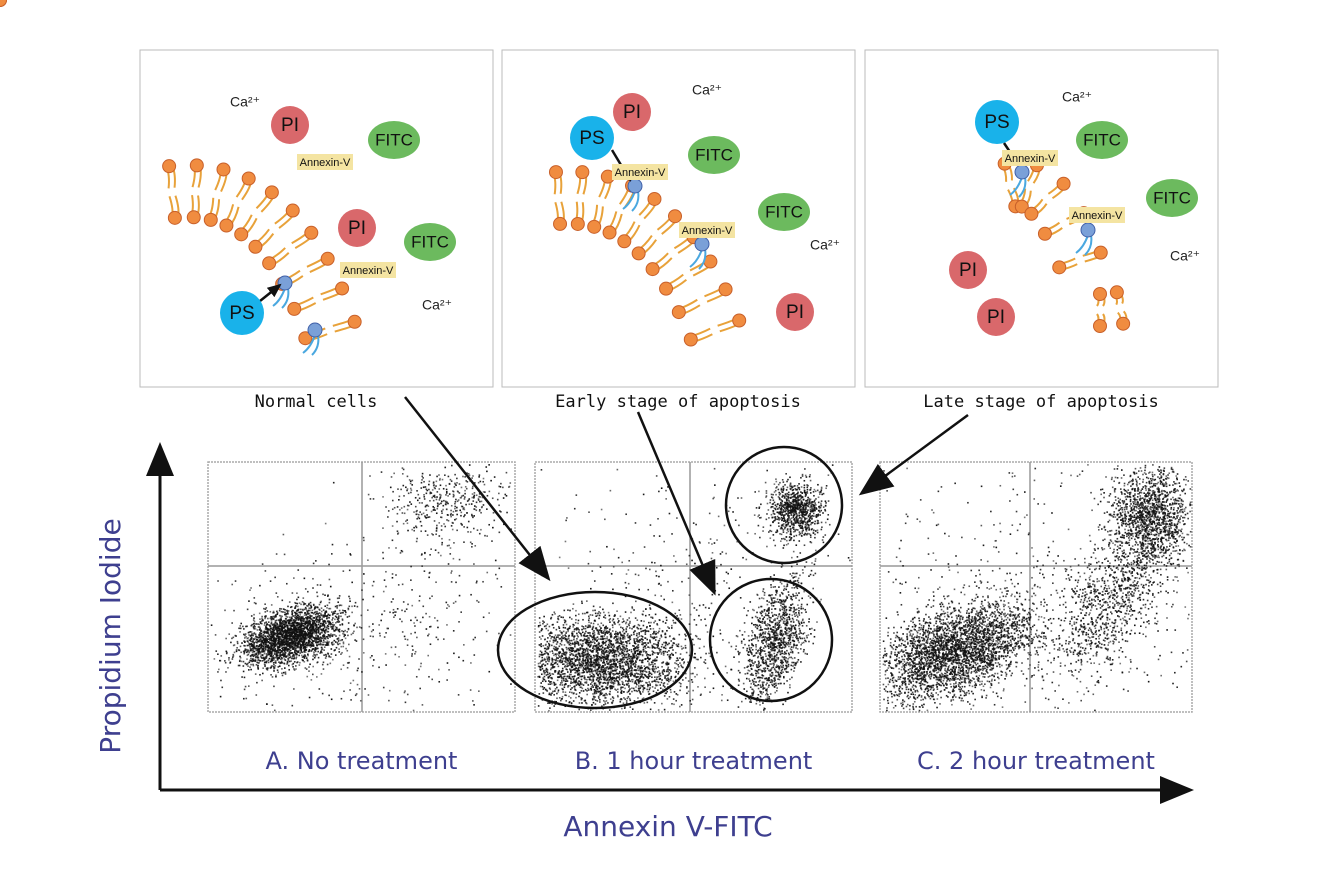 The height and width of the screenshot is (882, 1324). Describe the element at coordinates (1041, 218) in the screenshot. I see `panel-frame` at that location.